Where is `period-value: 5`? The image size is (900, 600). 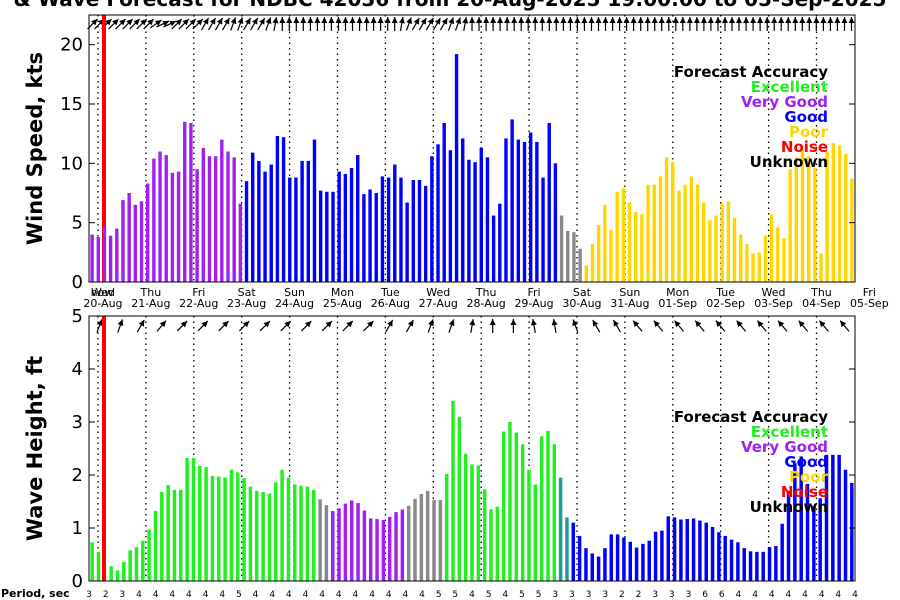 period-value: 5 is located at coordinates (522, 595).